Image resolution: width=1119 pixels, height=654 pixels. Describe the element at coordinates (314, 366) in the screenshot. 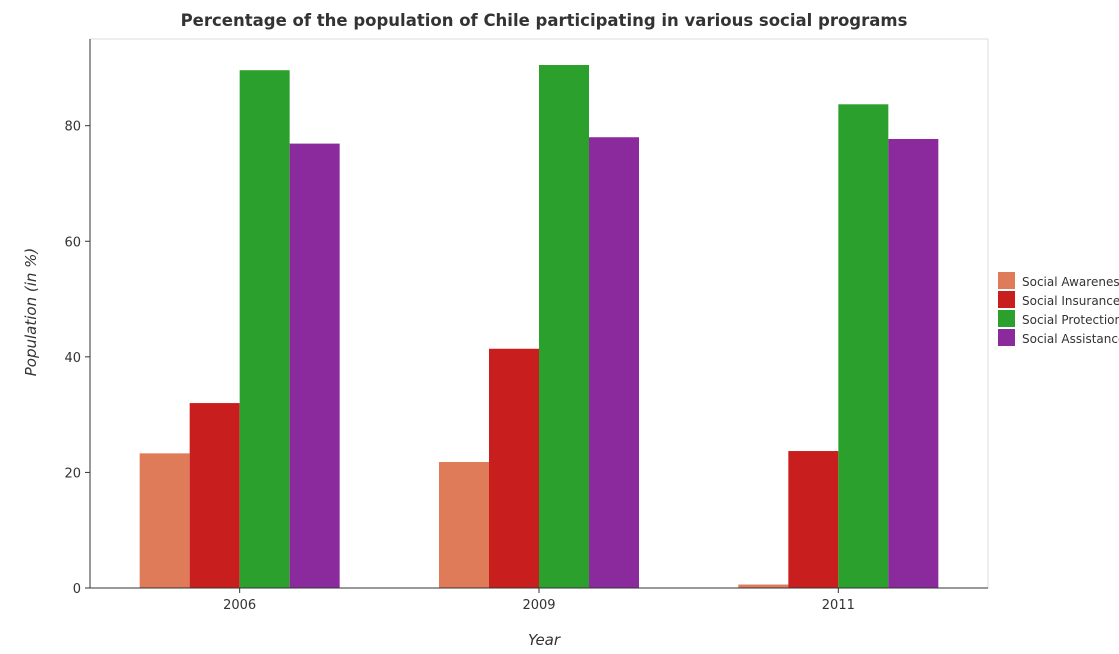

I see `bar-social-assistance-2006` at that location.